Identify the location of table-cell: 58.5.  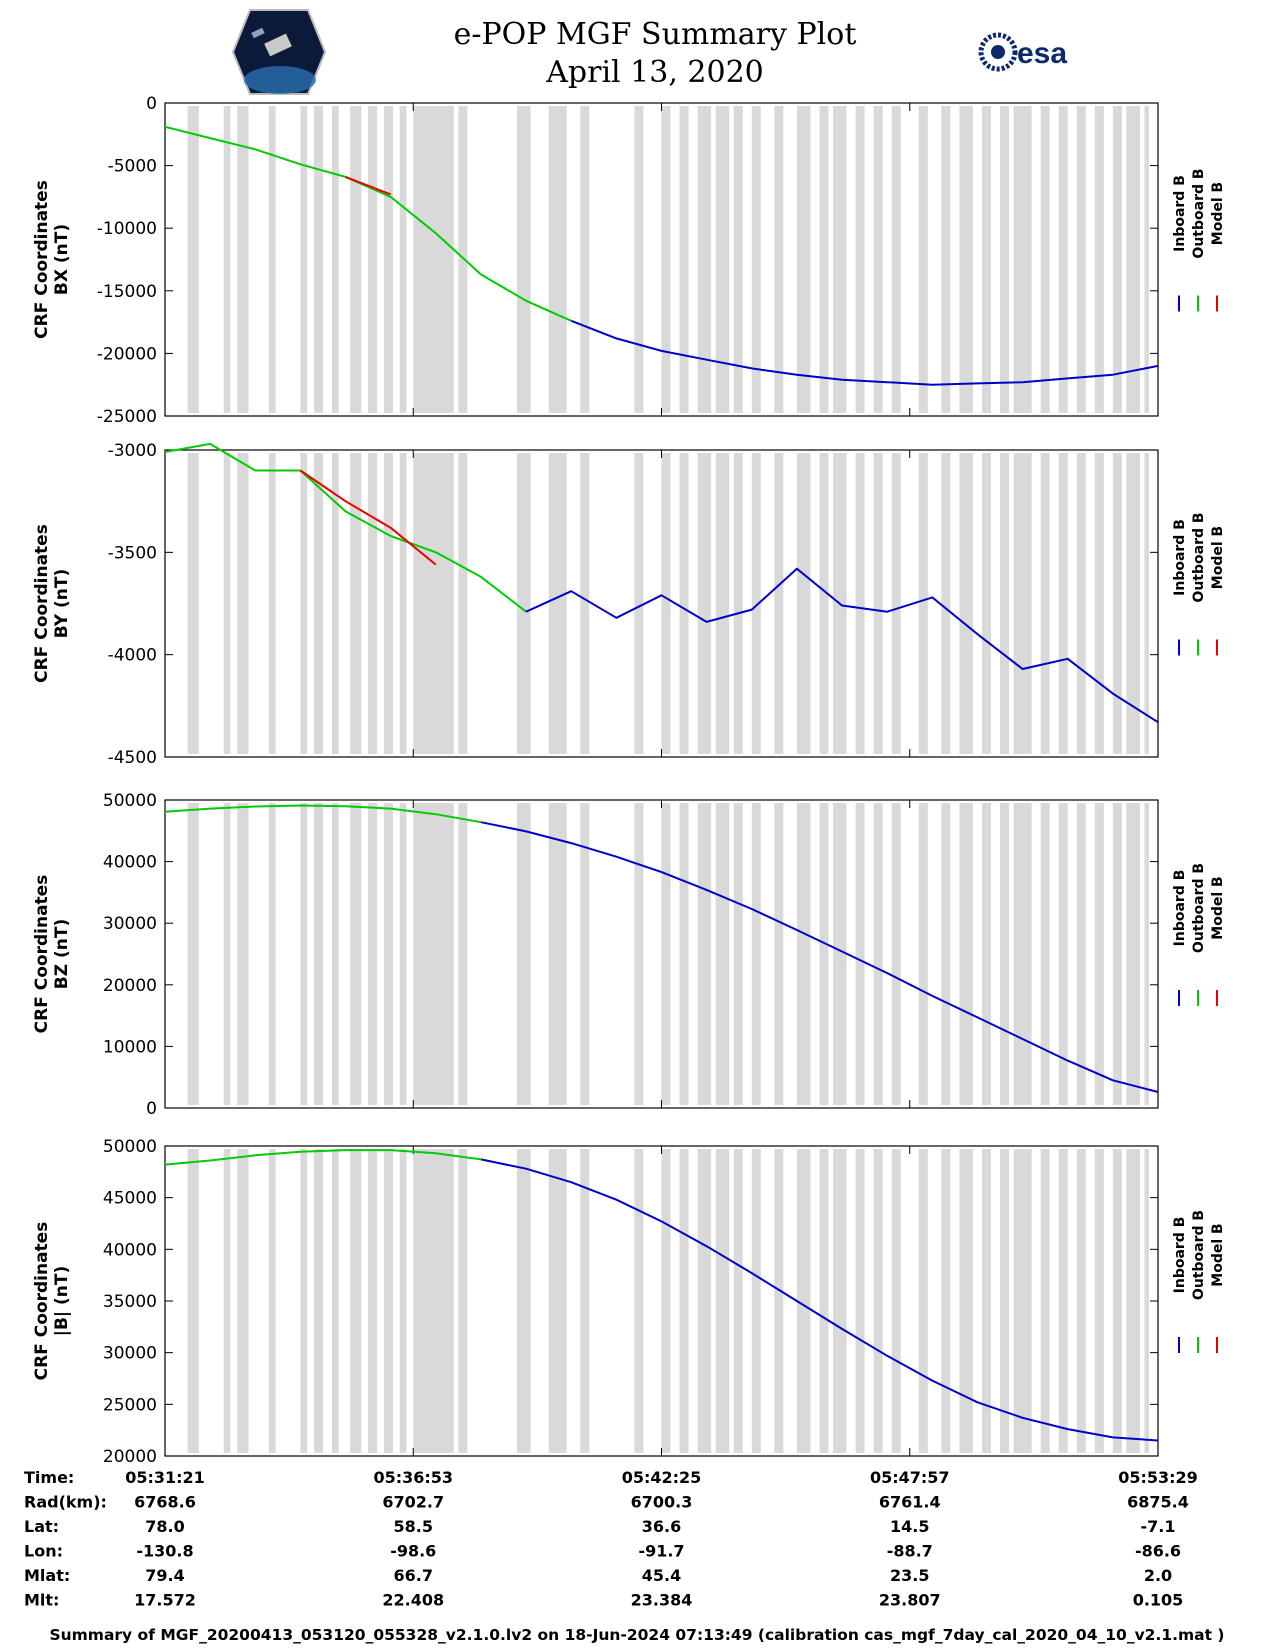
(413, 1526).